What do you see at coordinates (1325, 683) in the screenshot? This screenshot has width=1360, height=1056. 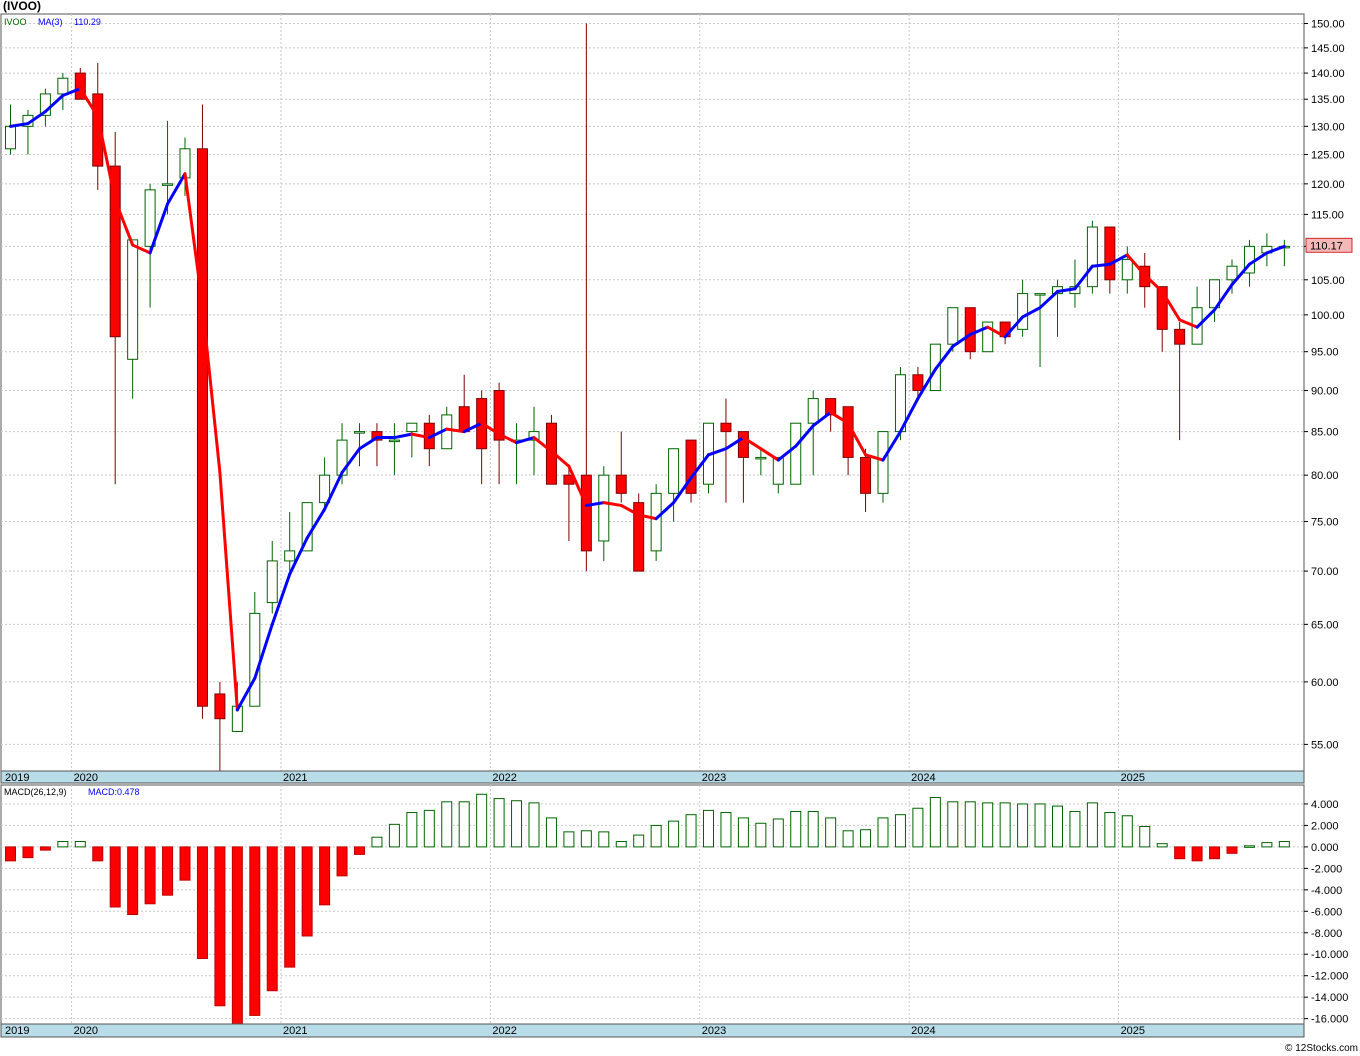 I see `price-y-tick-label: 60.00` at bounding box center [1325, 683].